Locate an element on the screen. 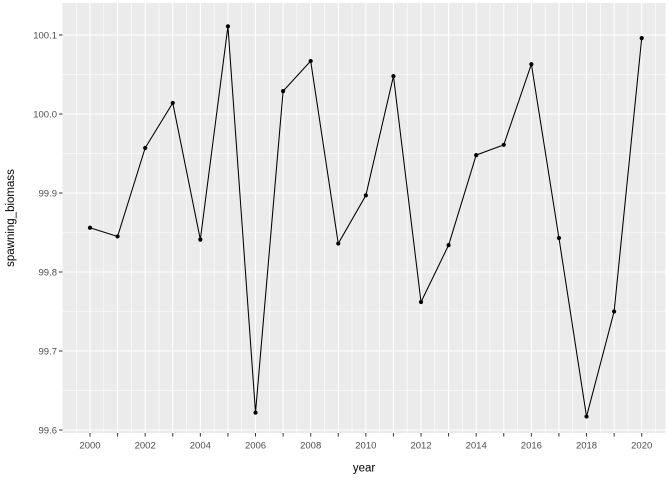 This screenshot has height=480, width=672. y-tick-label: 99.8 is located at coordinates (48, 272).